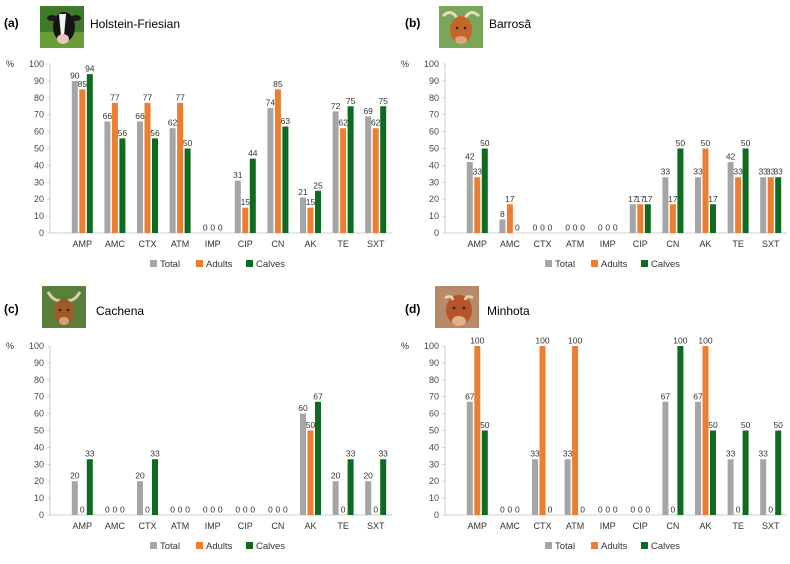 The image size is (790, 564). Describe the element at coordinates (383, 487) in the screenshot. I see `bar-calves-sxt` at that location.